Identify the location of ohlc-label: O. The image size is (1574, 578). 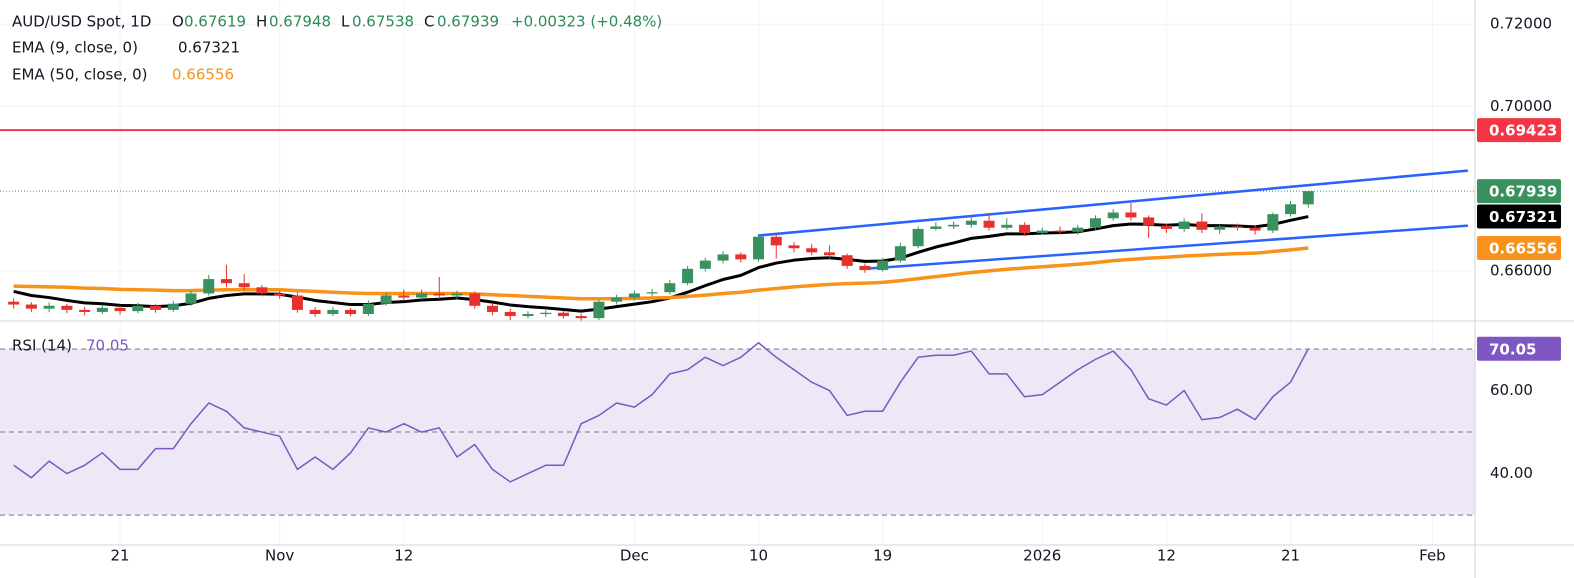
(178, 22).